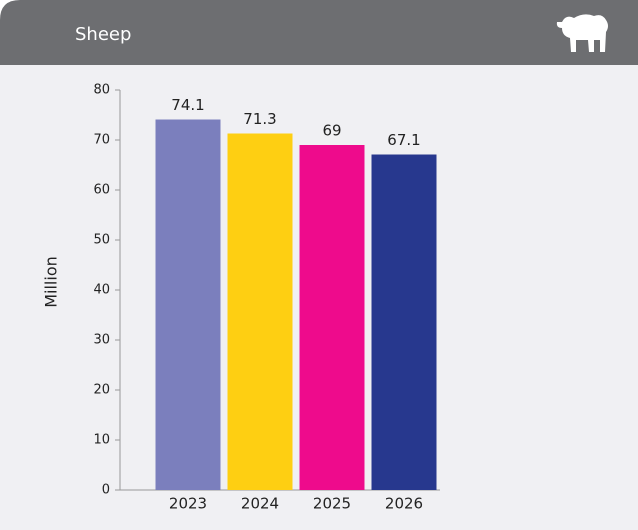 This screenshot has height=530, width=638. What do you see at coordinates (51, 282) in the screenshot?
I see `y-axis-label: Million` at bounding box center [51, 282].